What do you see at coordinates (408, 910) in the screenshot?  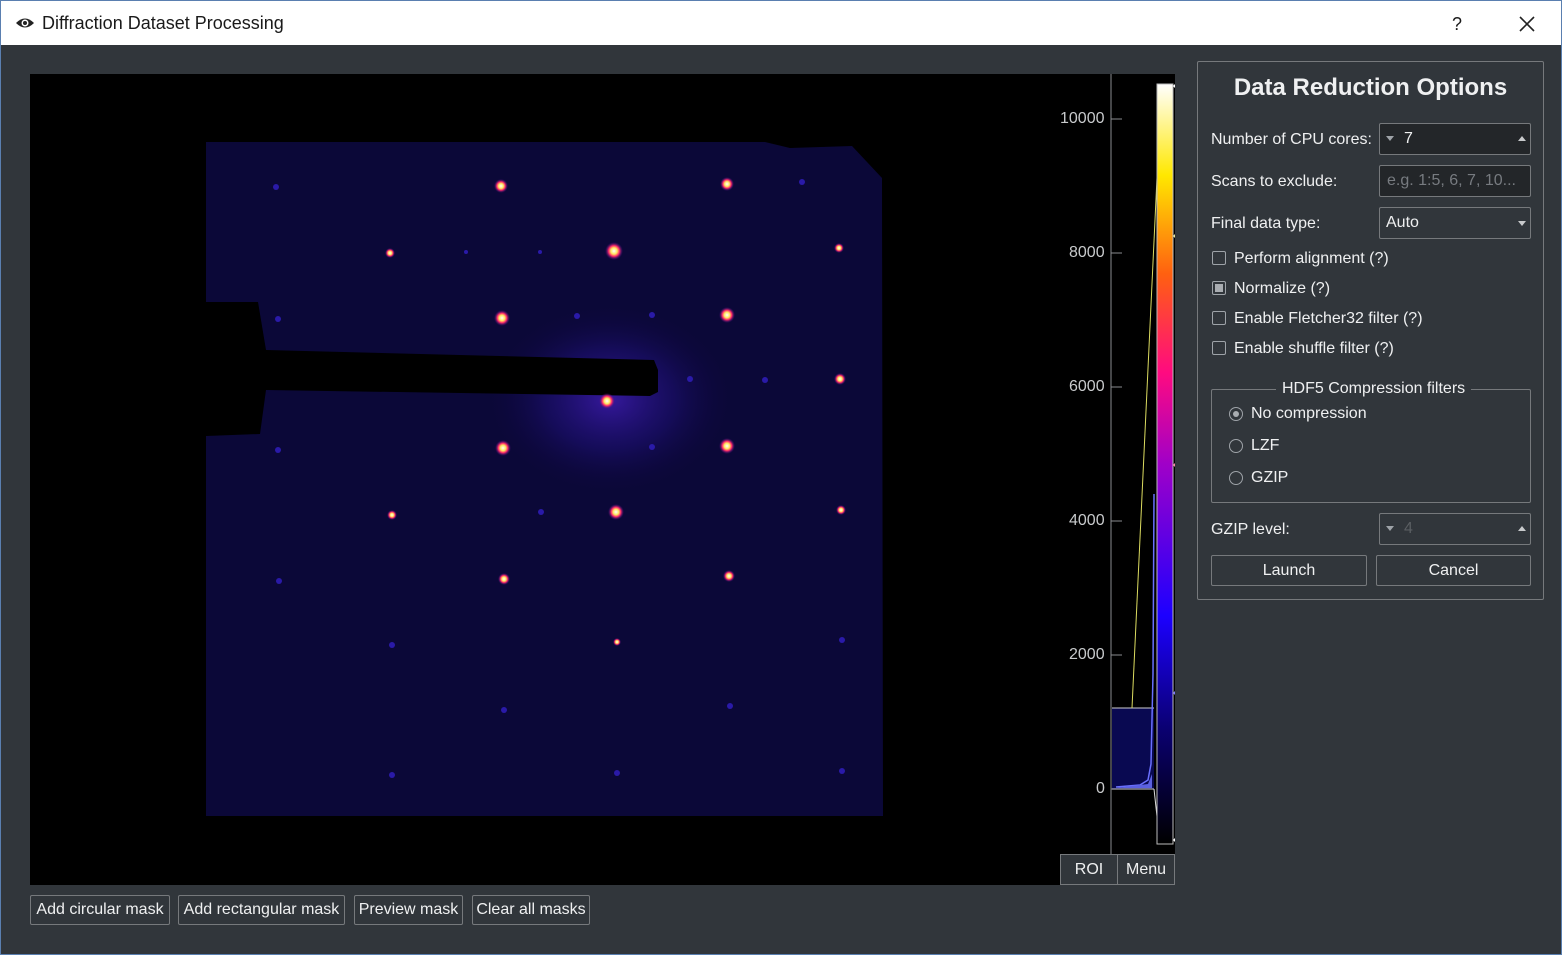 I see `preview-mask-button: Preview mask` at bounding box center [408, 910].